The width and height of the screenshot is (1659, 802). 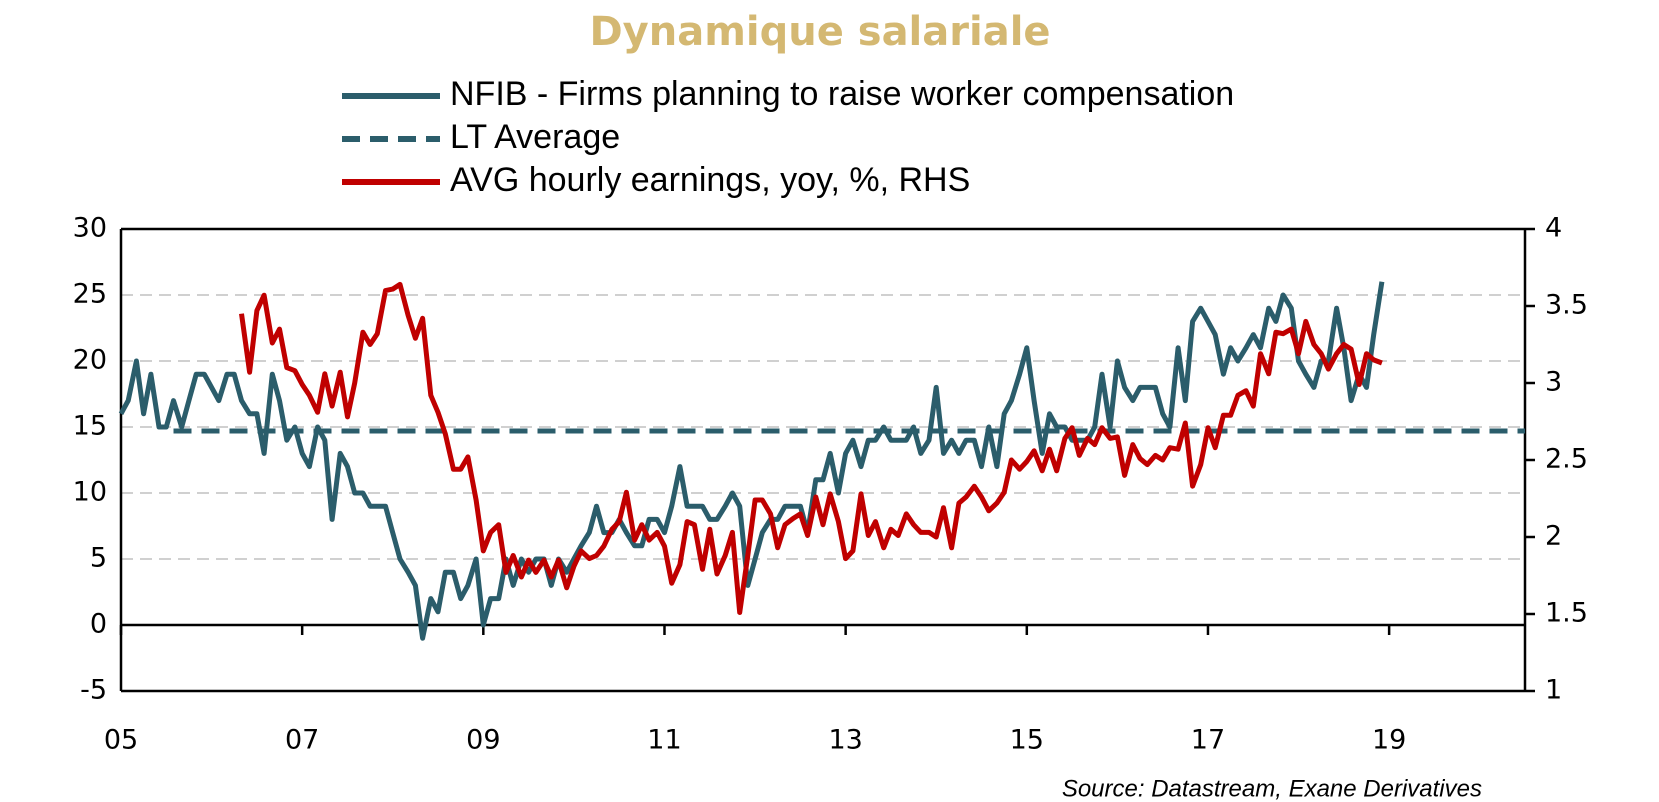 I want to click on chart-title: Dynamique salariale, so click(x=819, y=32).